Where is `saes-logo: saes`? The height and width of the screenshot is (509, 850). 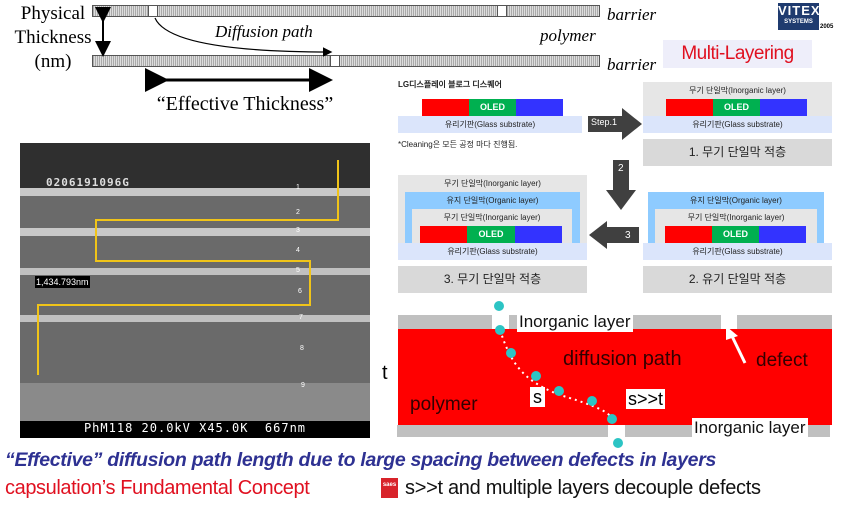 saes-logo: saes is located at coordinates (389, 488).